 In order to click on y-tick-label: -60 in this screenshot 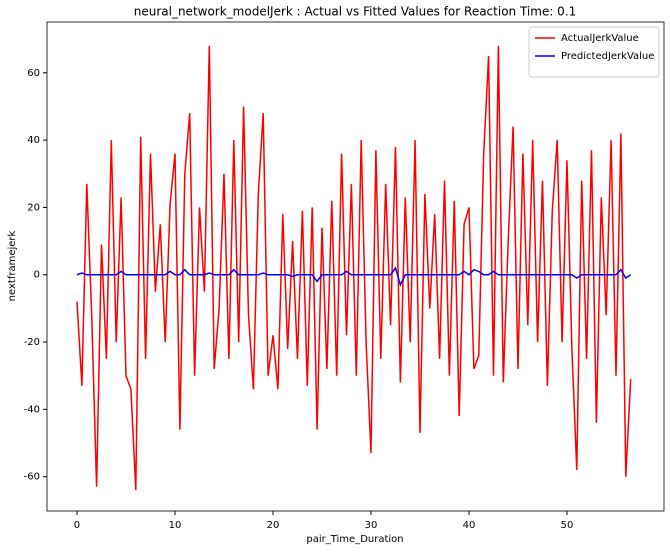, I will do `click(32, 477)`.